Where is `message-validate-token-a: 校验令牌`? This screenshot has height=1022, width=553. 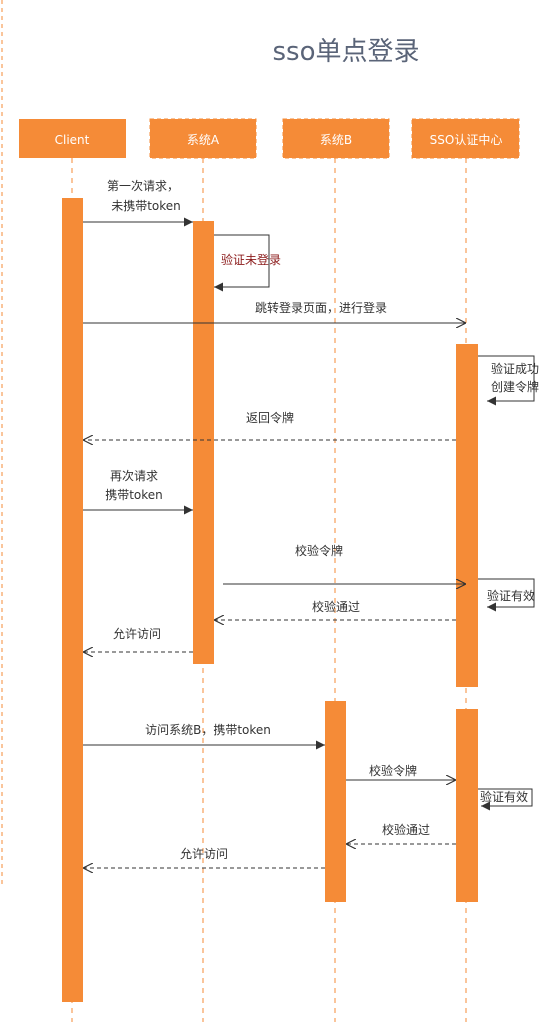 message-validate-token-a: 校验令牌 is located at coordinates (344, 563).